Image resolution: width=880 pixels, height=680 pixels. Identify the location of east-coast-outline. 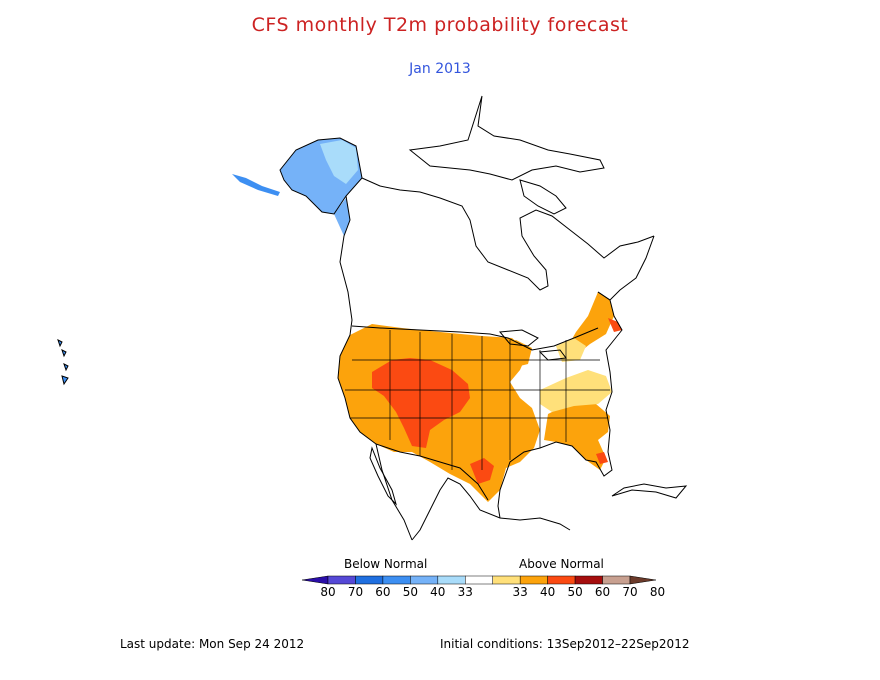
(560, 405).